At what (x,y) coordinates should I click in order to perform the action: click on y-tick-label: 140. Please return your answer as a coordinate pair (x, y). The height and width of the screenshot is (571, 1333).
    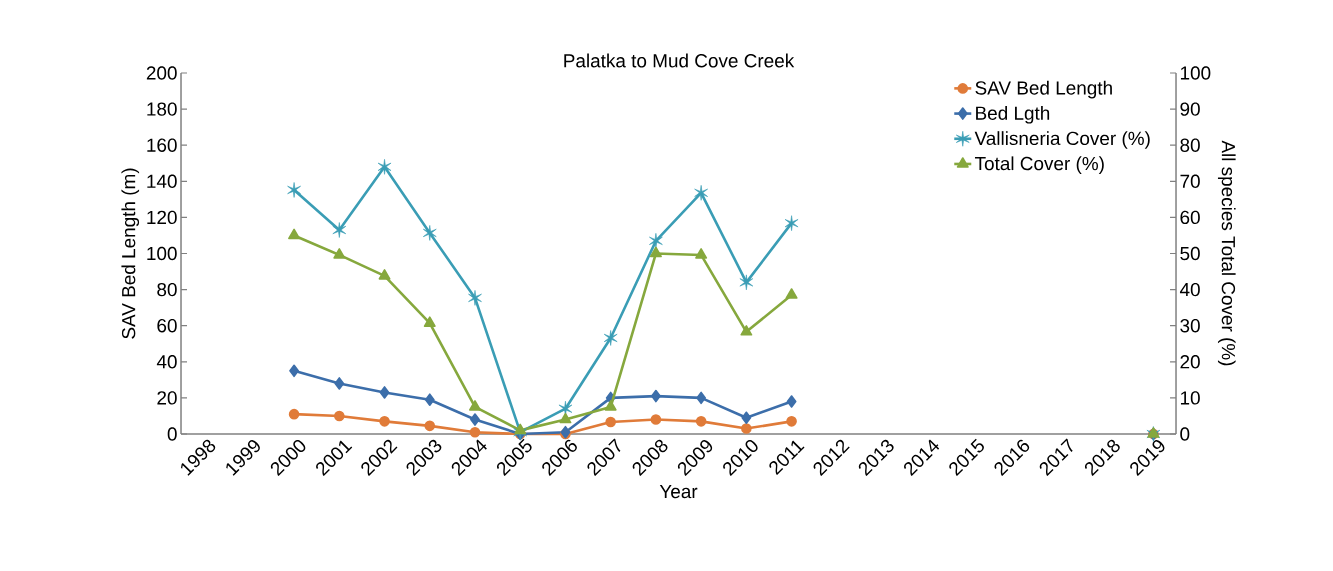
    Looking at the image, I should click on (162, 181).